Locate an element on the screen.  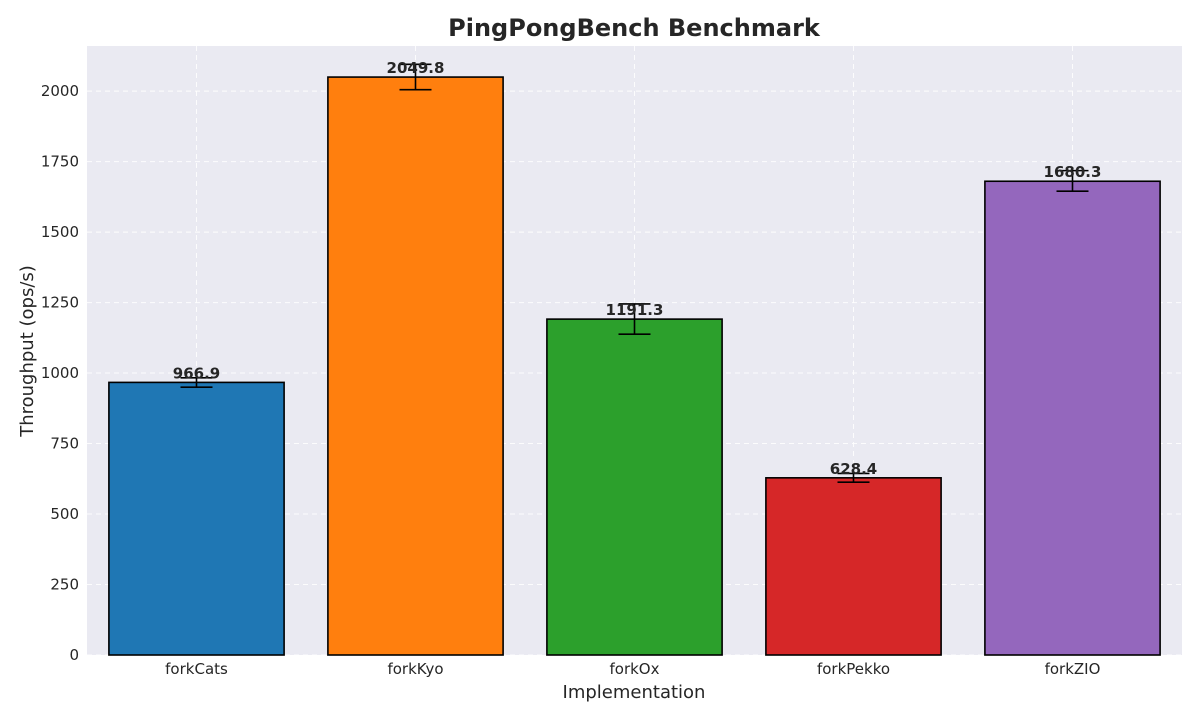
y-tick-label: 750 is located at coordinates (64, 444).